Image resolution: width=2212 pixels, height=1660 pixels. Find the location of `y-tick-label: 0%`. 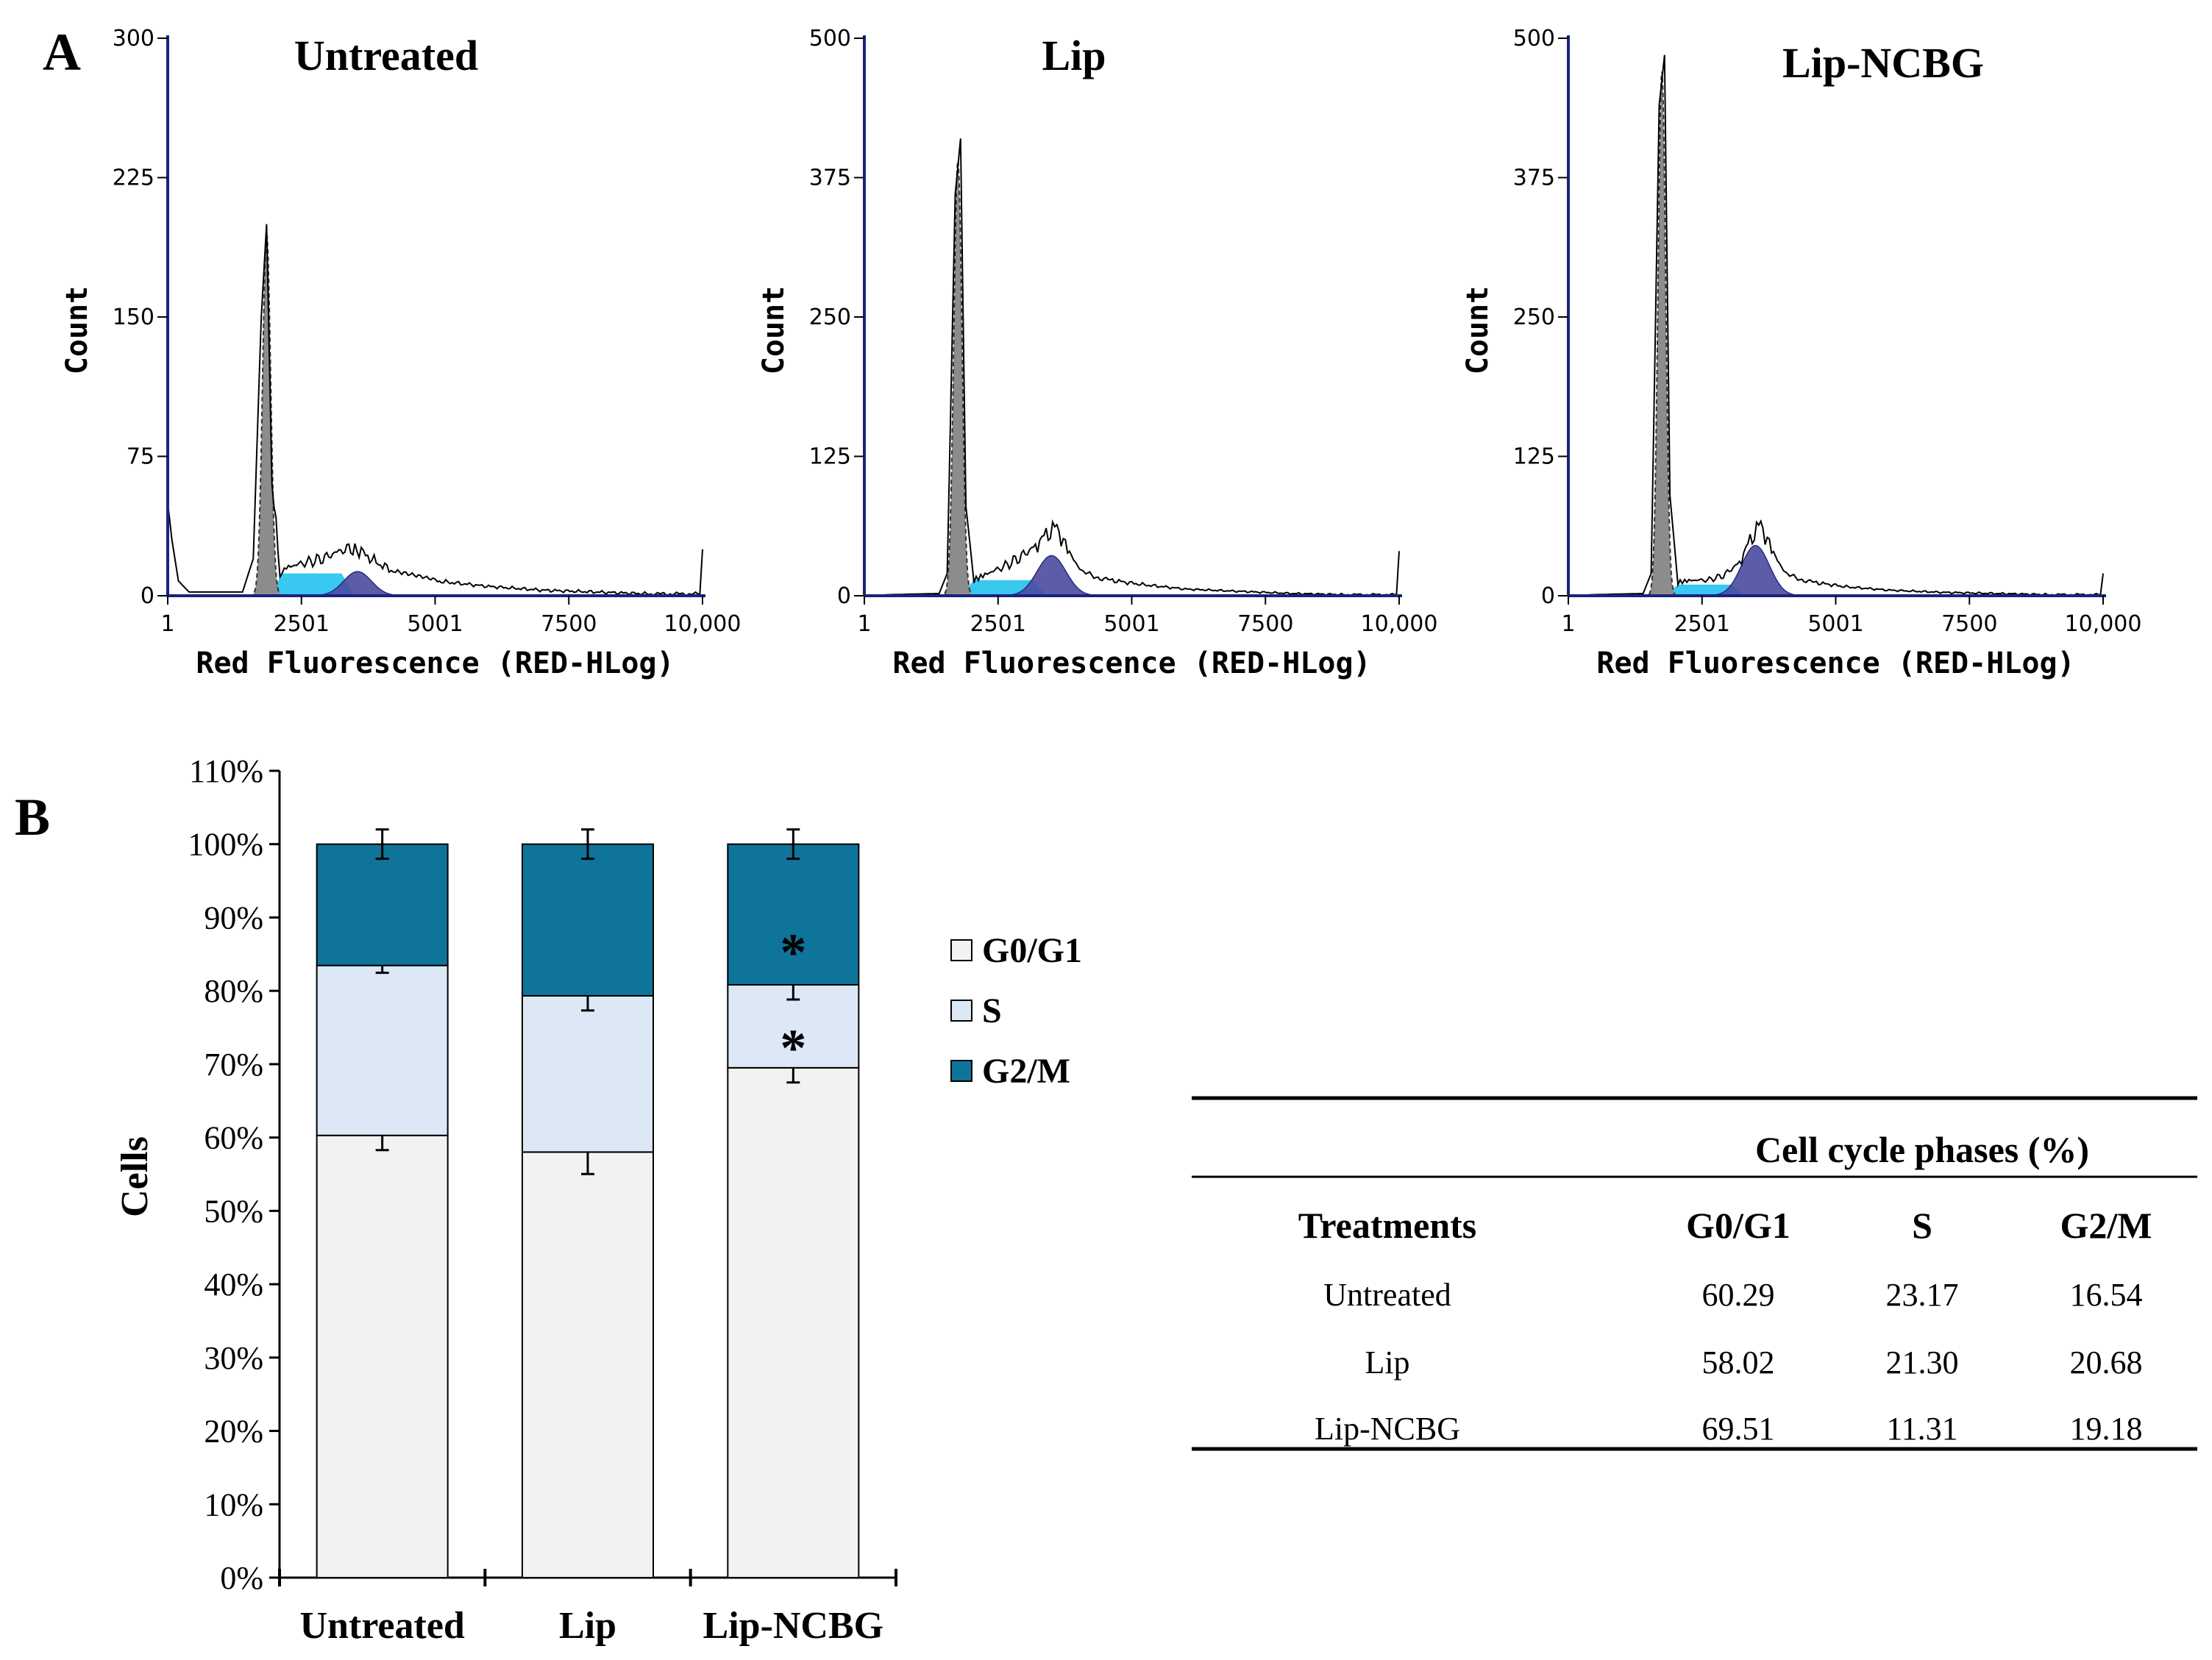

y-tick-label: 0% is located at coordinates (241, 1578).